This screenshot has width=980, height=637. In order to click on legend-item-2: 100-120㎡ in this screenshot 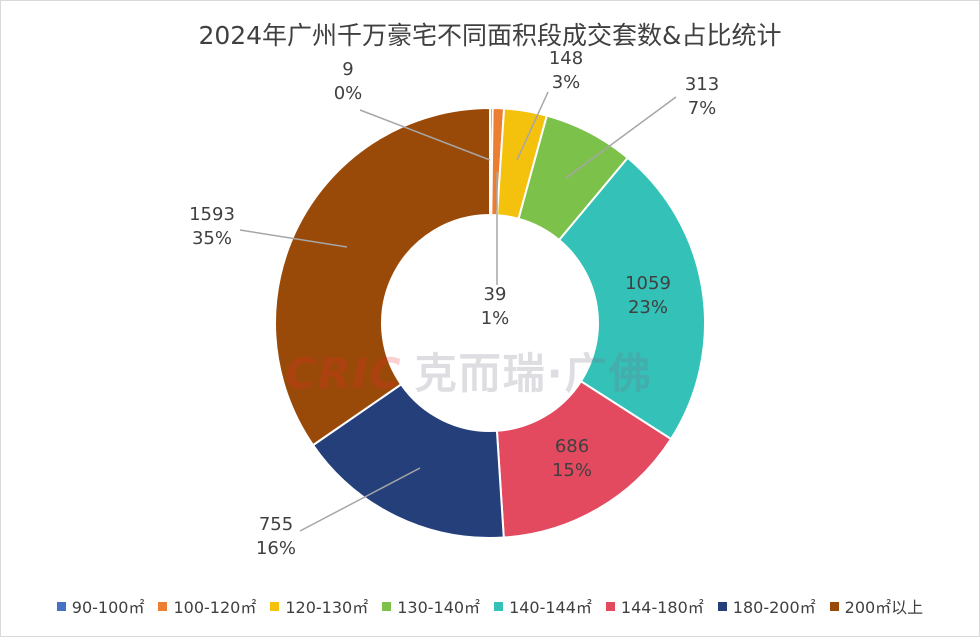, I will do `click(207, 606)`.